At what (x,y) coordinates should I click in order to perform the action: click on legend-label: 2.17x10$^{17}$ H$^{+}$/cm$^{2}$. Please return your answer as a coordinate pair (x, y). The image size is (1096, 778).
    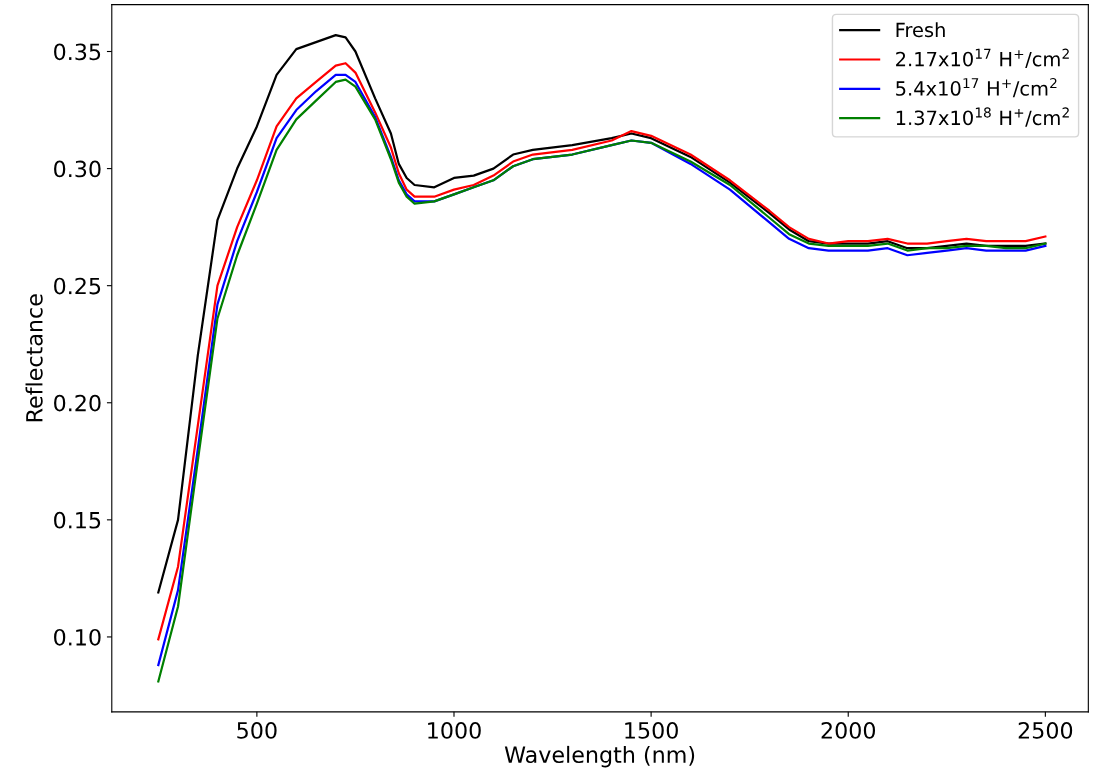
    Looking at the image, I should click on (982, 58).